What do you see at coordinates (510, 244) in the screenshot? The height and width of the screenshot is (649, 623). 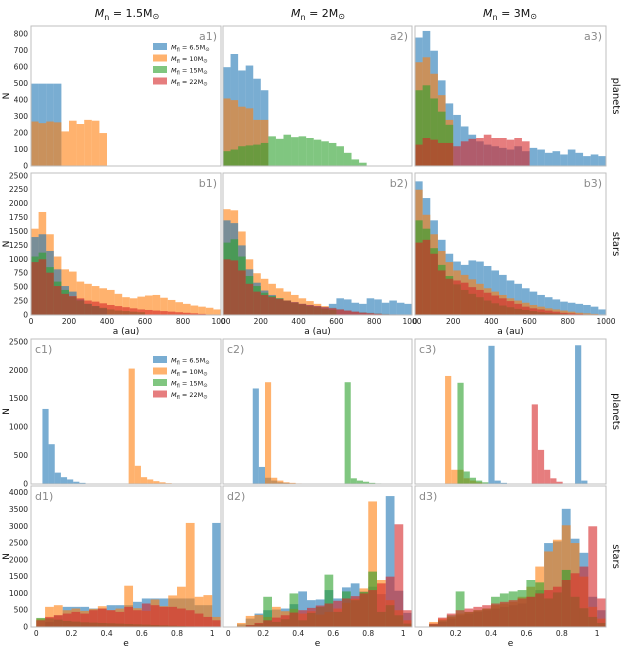 I see `frame-b3` at bounding box center [510, 244].